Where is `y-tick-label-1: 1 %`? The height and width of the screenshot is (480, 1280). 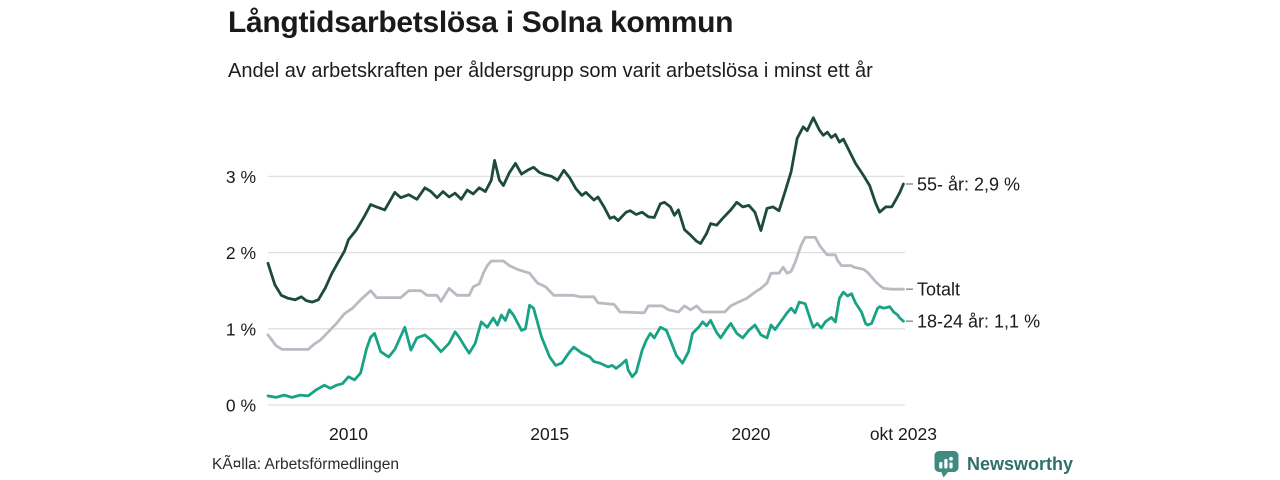
y-tick-label-1: 1 % is located at coordinates (241, 329).